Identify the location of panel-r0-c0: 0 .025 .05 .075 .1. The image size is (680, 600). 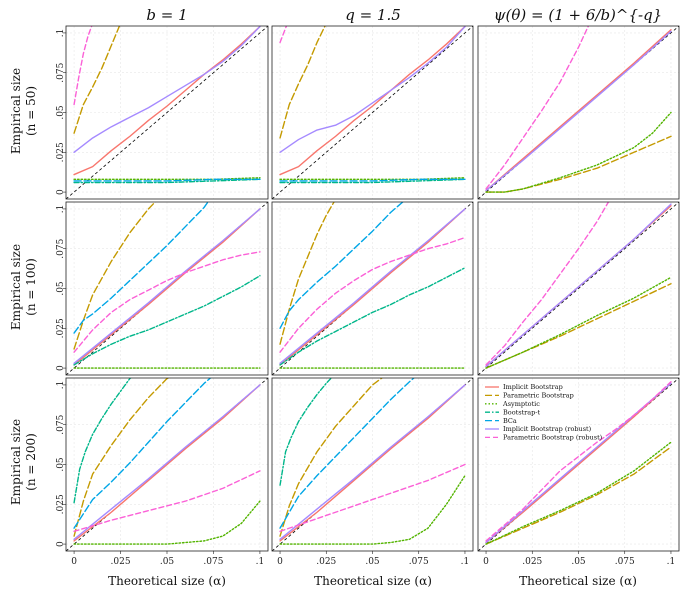
(162, 112).